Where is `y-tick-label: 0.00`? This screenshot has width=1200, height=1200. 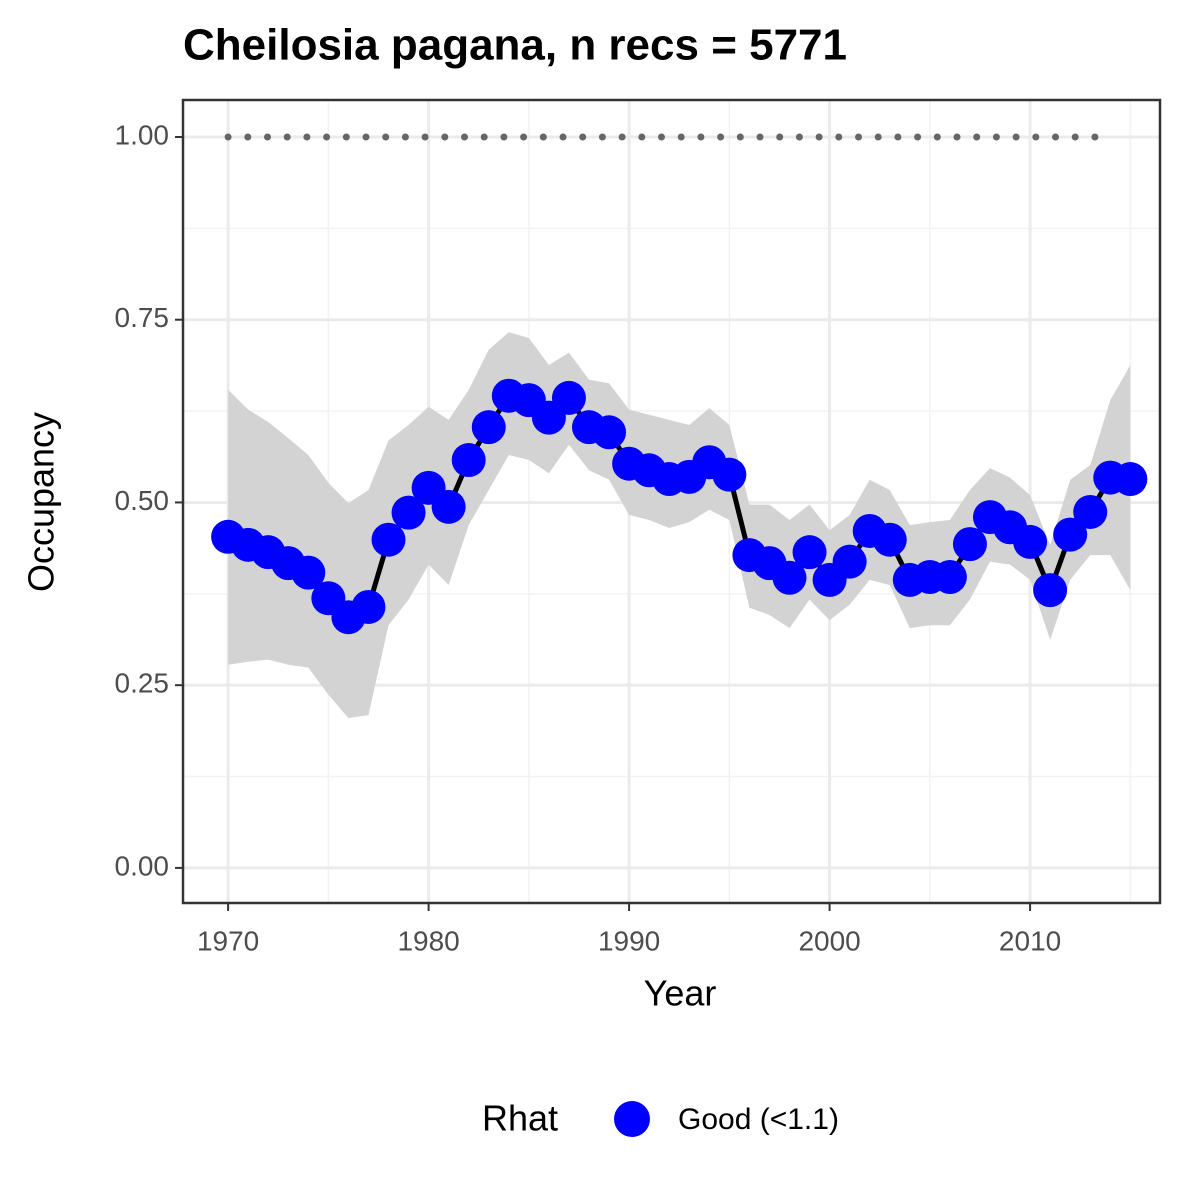
y-tick-label: 0.00 is located at coordinates (142, 865).